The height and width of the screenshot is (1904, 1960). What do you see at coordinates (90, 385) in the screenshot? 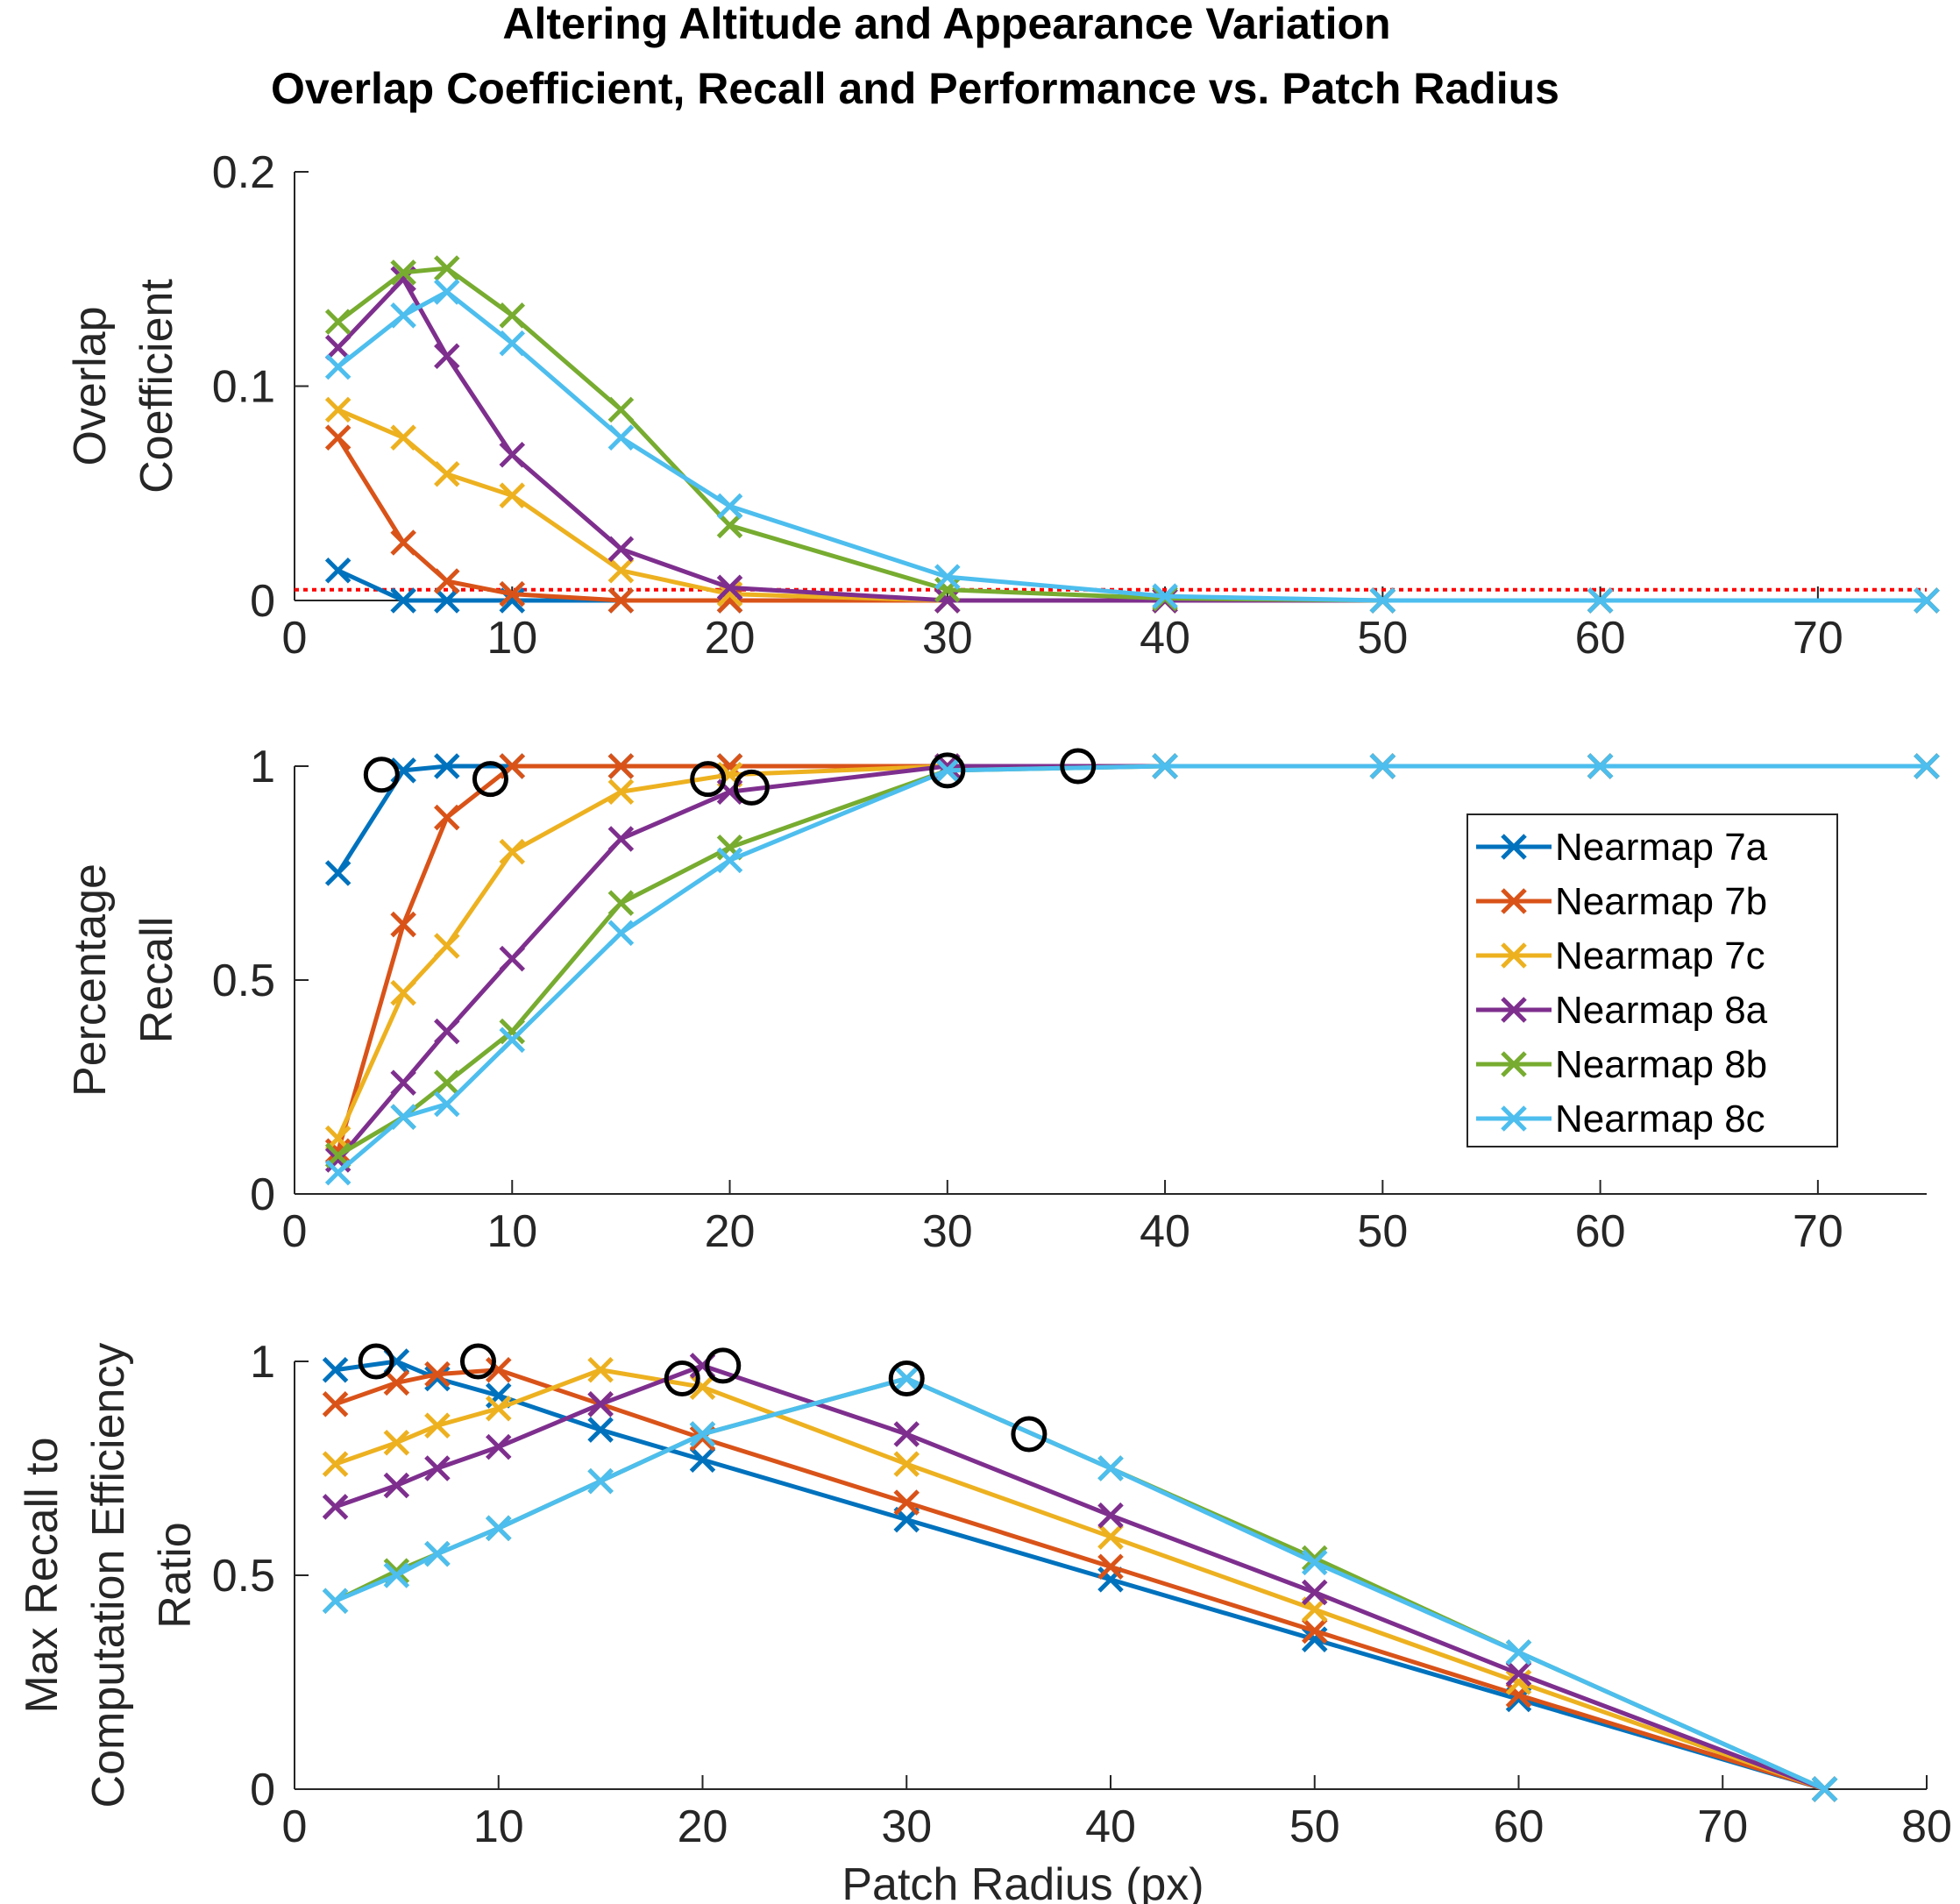
I see `y-axis-label: Overlap` at bounding box center [90, 385].